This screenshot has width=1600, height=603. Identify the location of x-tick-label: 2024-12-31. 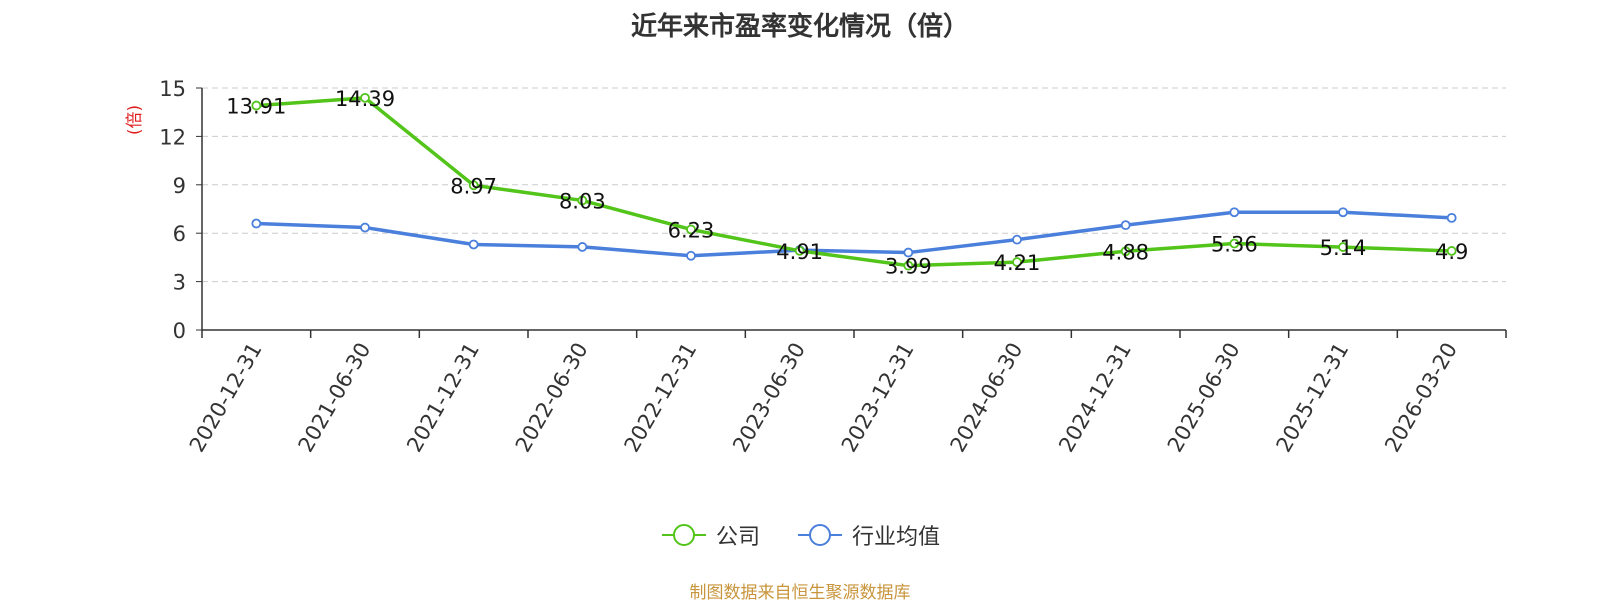
(1095, 398).